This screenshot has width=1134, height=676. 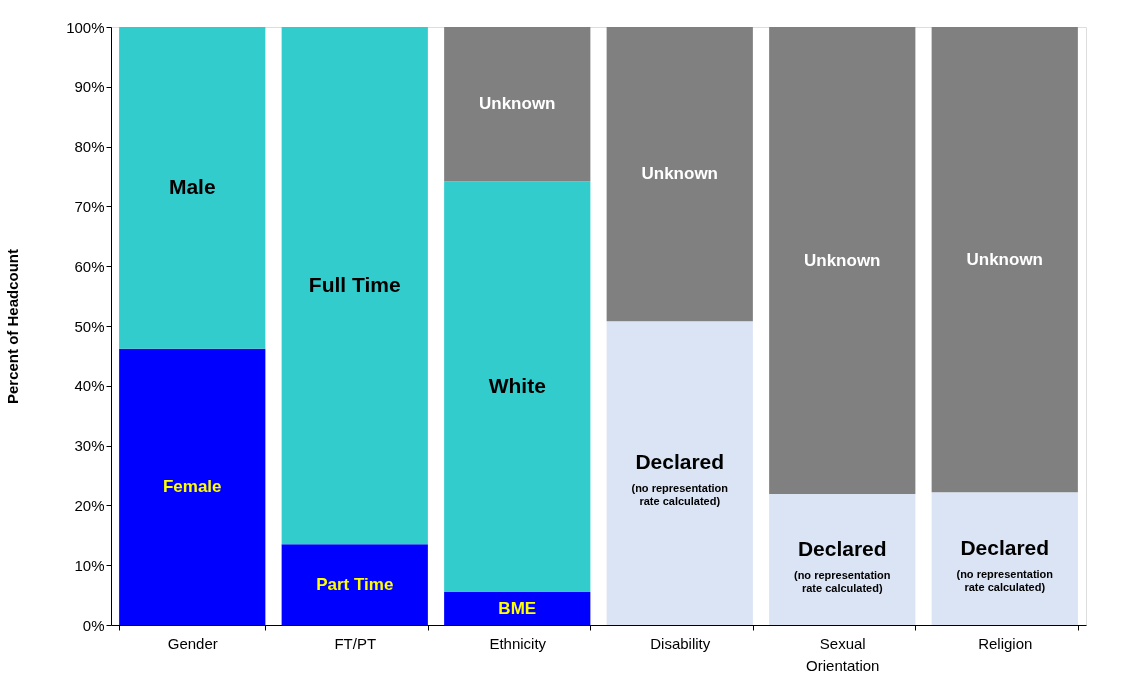 What do you see at coordinates (89, 446) in the screenshot?
I see `y-tick-label: 30%` at bounding box center [89, 446].